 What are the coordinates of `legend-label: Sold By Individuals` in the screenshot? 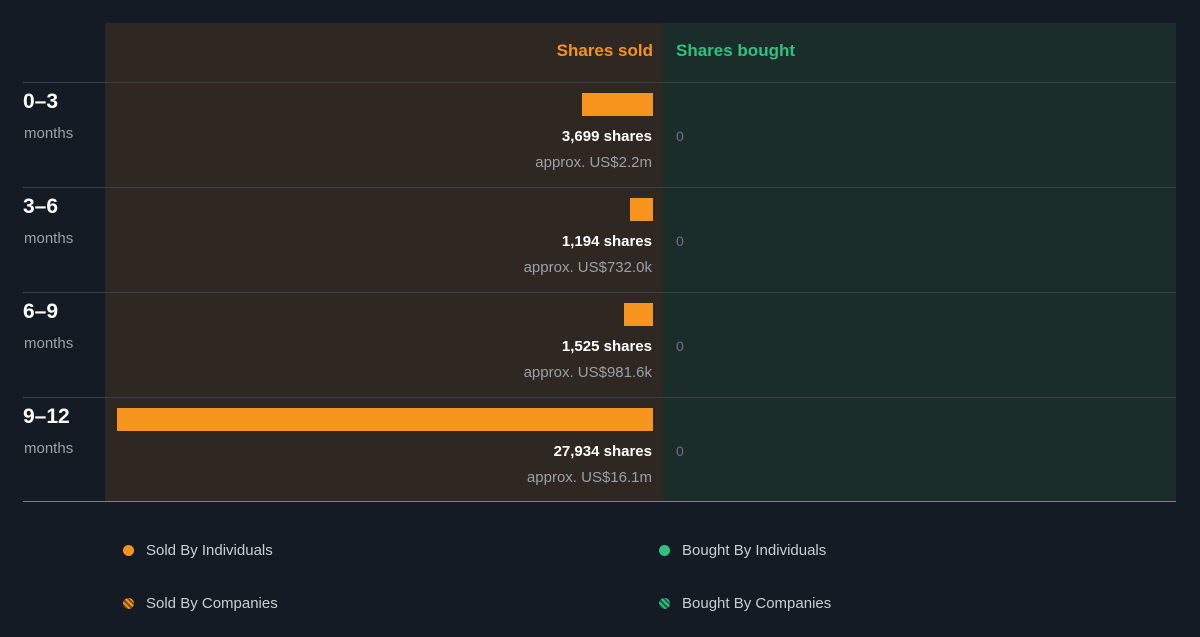 It's located at (209, 550).